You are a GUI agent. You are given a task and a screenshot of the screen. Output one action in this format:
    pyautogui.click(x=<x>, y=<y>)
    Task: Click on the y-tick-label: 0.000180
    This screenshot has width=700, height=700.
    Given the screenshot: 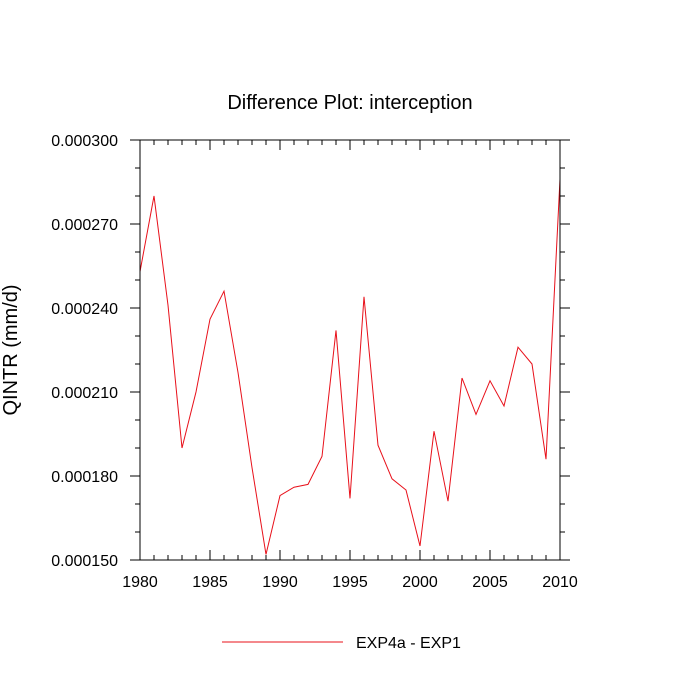 What is the action you would take?
    pyautogui.click(x=84, y=477)
    